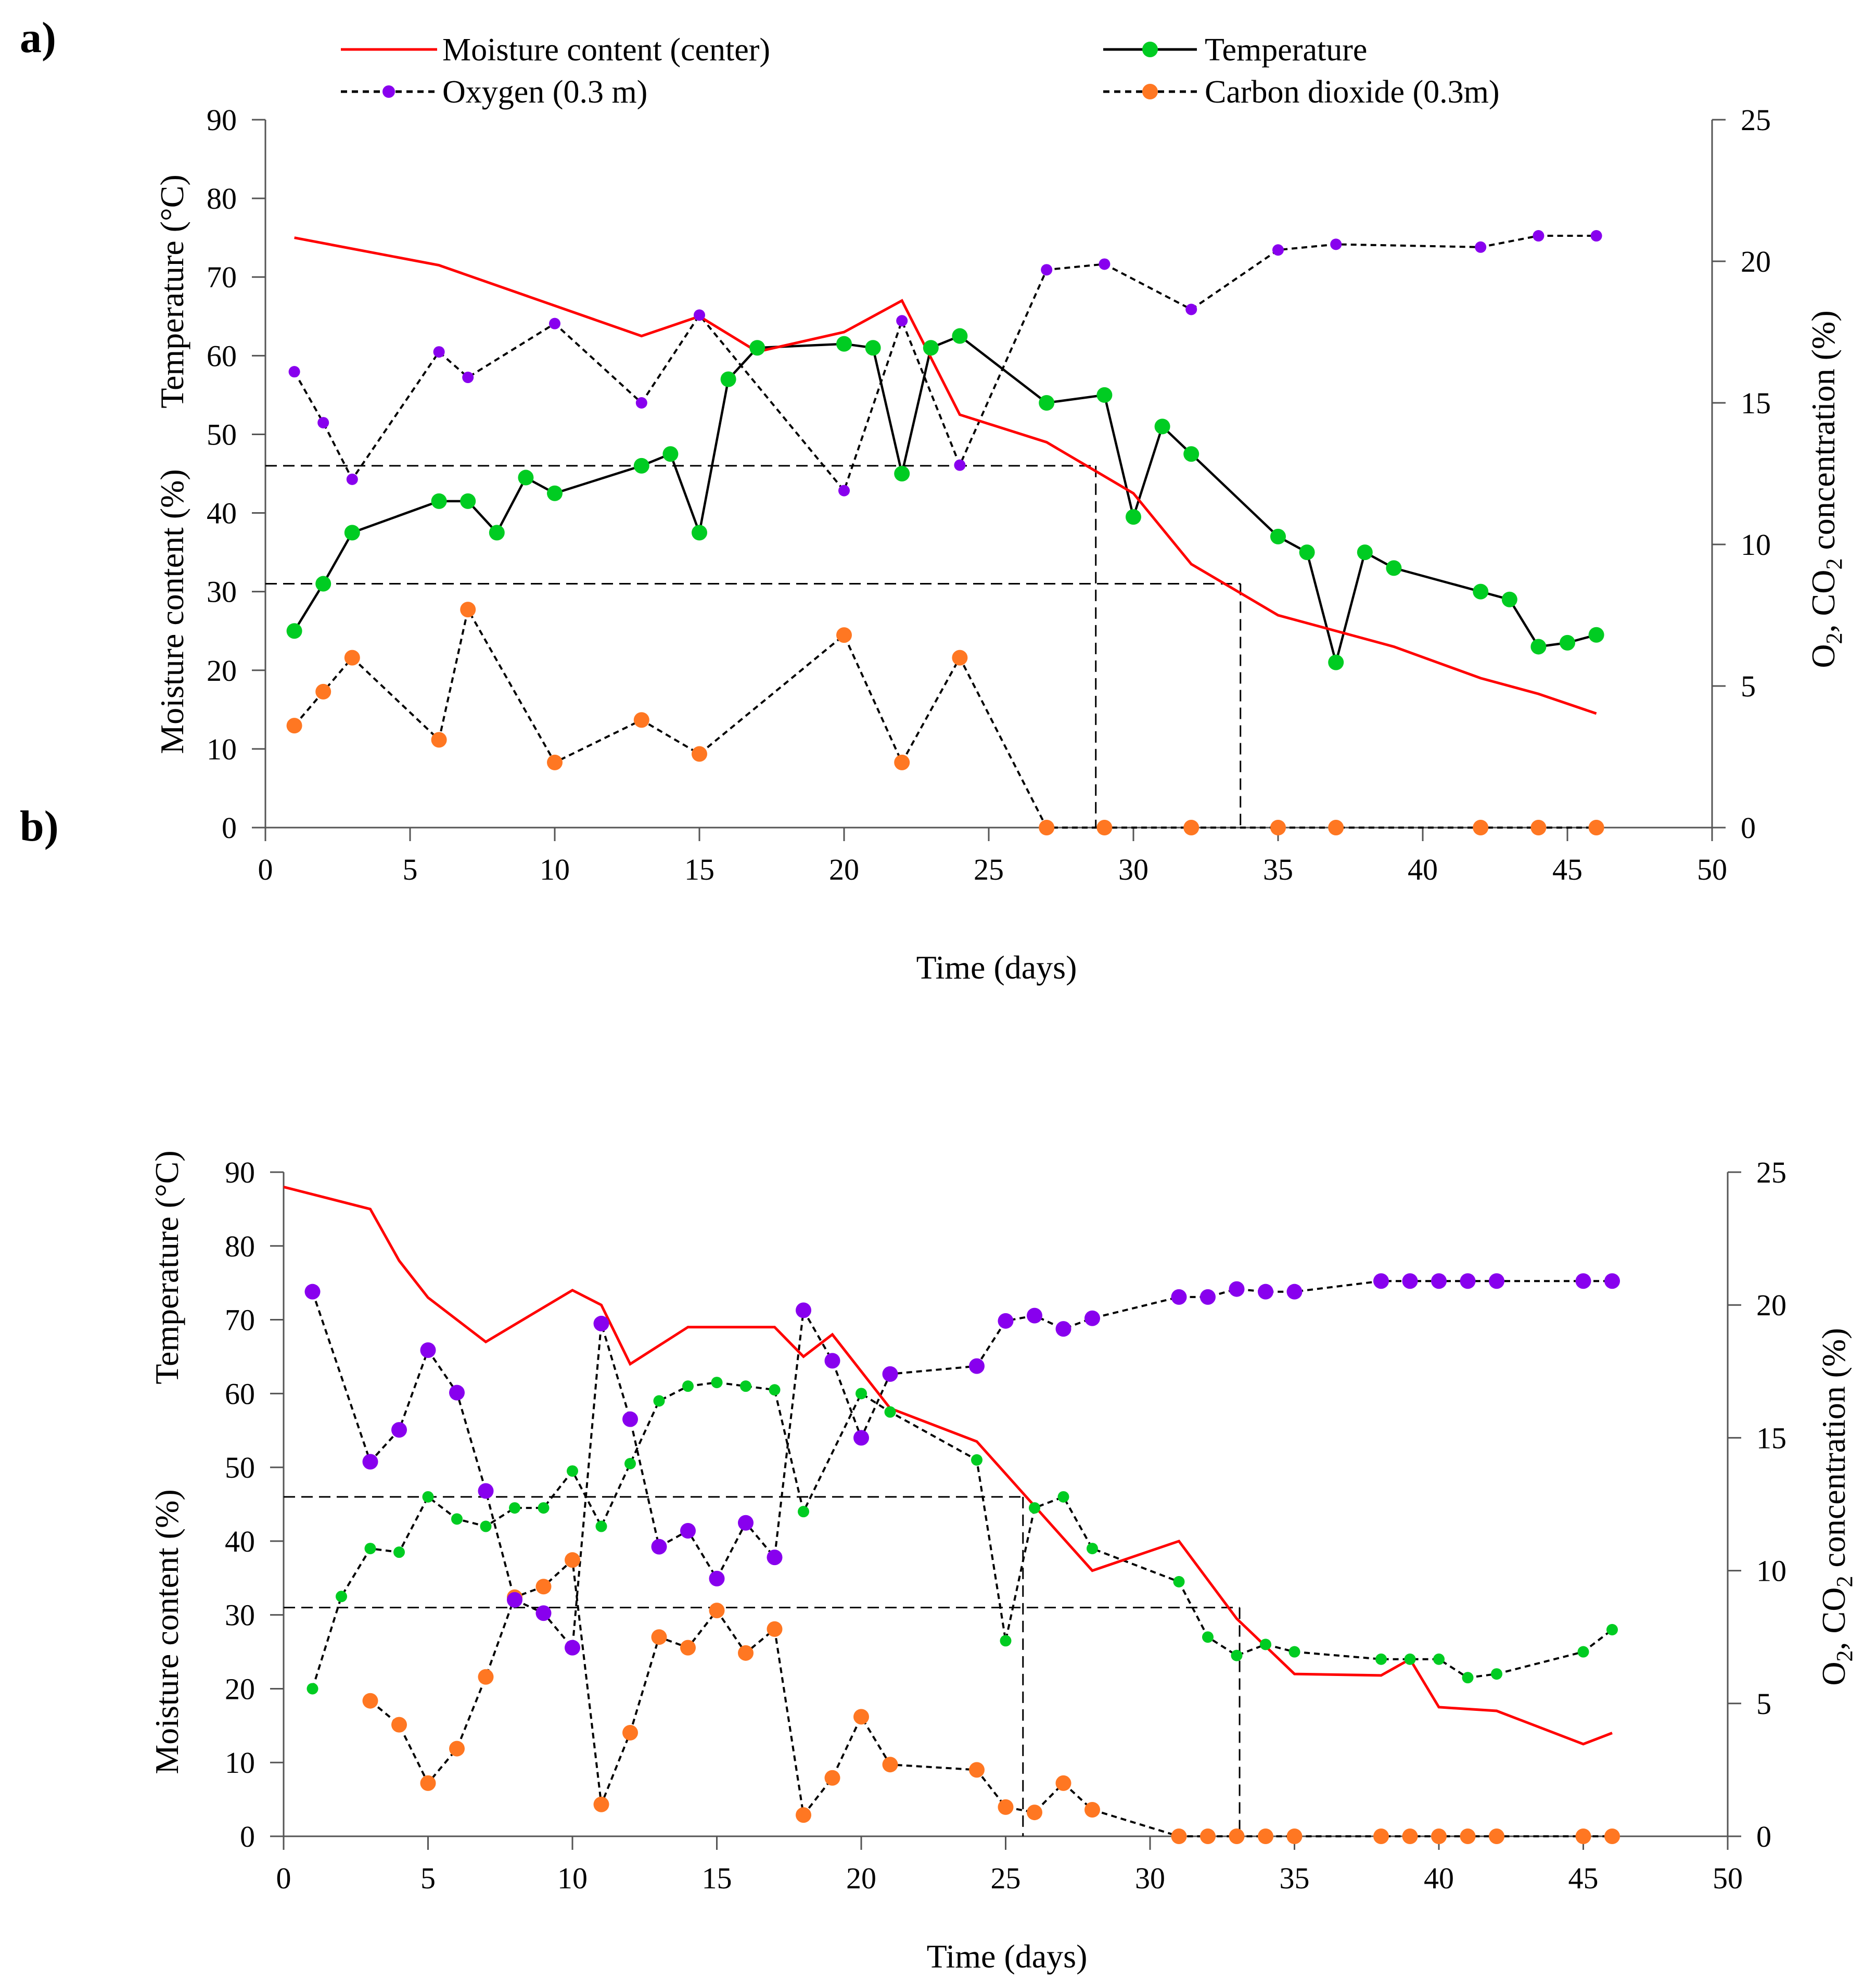 This screenshot has width=1876, height=1981. Describe the element at coordinates (1583, 1878) in the screenshot. I see `x-tick-label: 45` at that location.